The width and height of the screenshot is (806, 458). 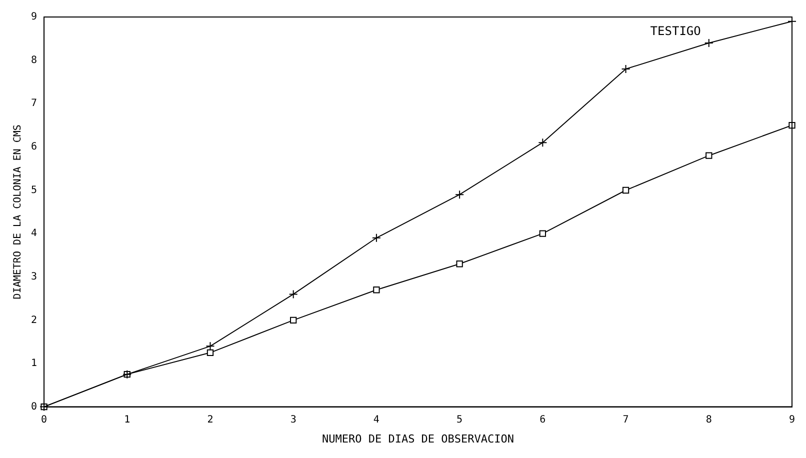 What do you see at coordinates (792, 420) in the screenshot?
I see `x-tick-label: 9` at bounding box center [792, 420].